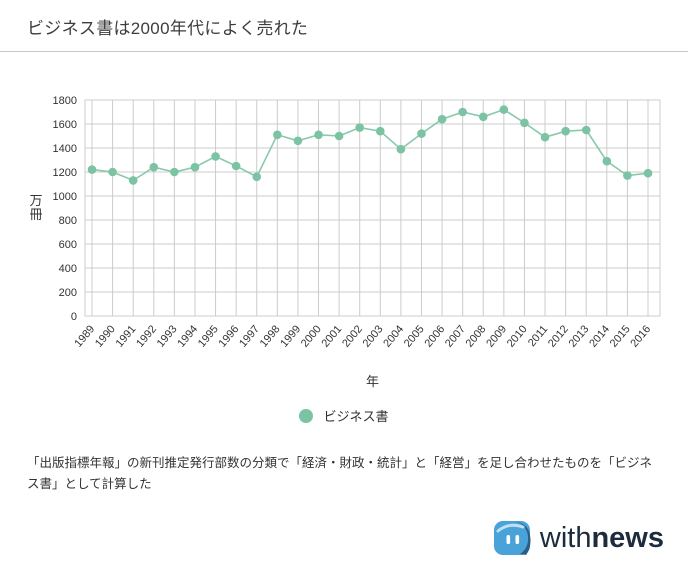  Describe the element at coordinates (476, 336) in the screenshot. I see `x-tick-label: 2008` at that location.